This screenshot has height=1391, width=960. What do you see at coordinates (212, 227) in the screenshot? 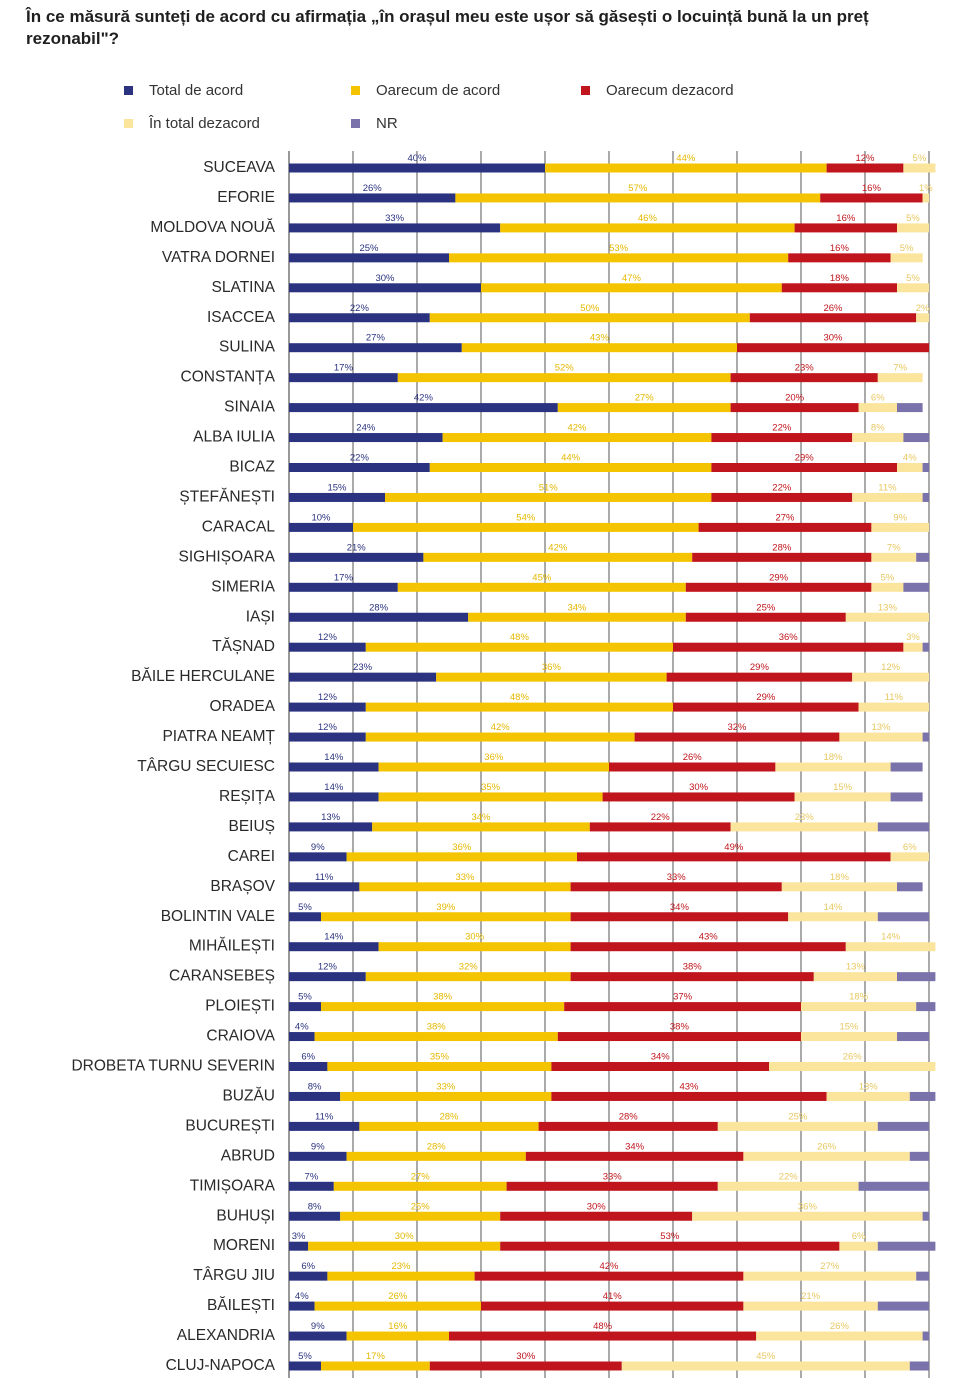
I see `category-label: MOLDOVA NOUĂ` at bounding box center [212, 227].